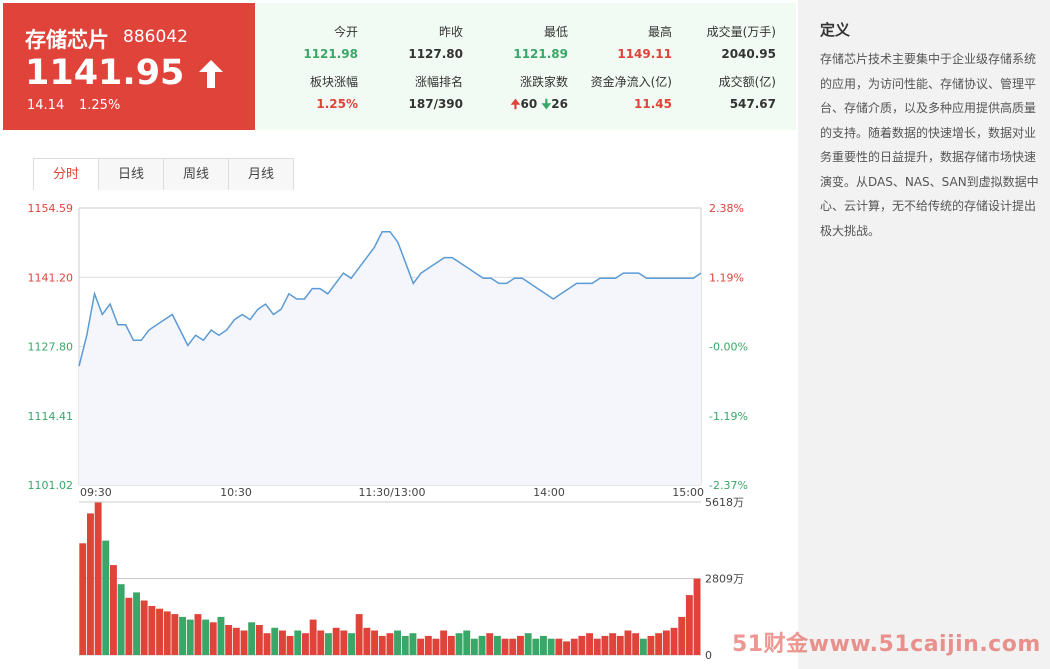 The width and height of the screenshot is (1050, 669). I want to click on stat-label: 昨收, so click(450, 32).